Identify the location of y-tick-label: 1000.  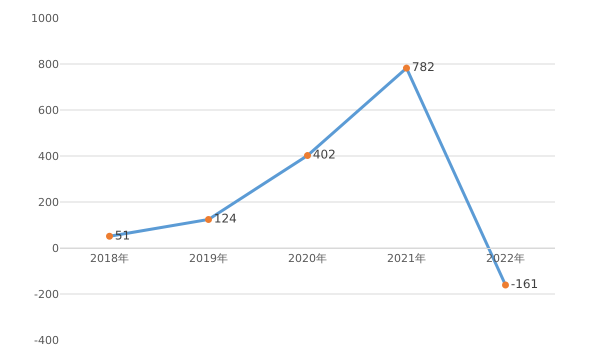
(45, 18).